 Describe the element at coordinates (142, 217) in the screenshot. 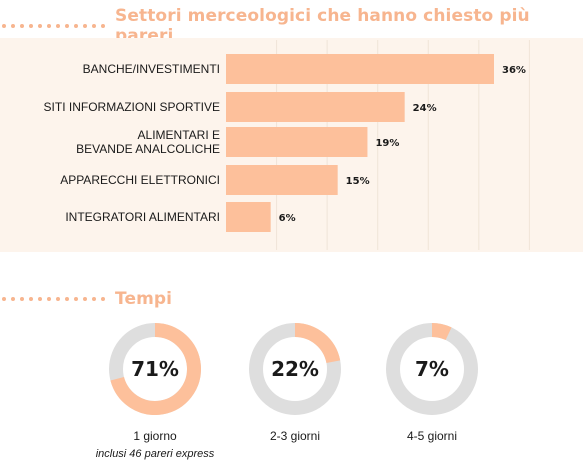

I see `category-label: INTEGRATORI ALIMENTARI` at that location.